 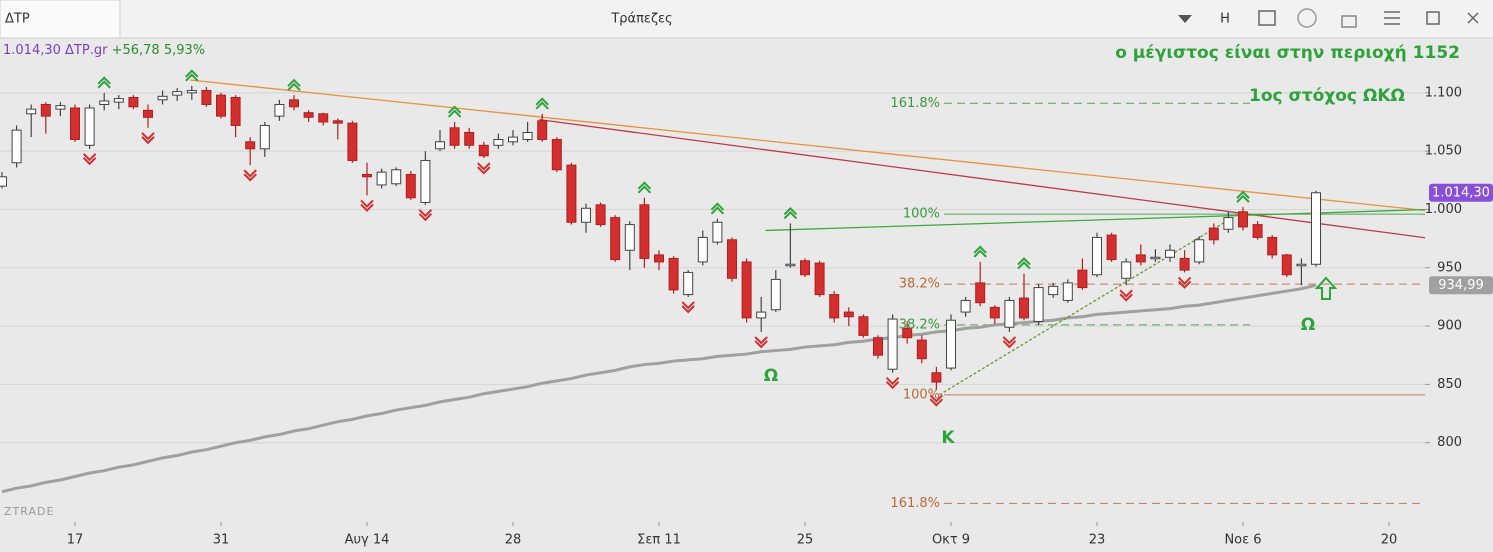 I want to click on symbol-tab, so click(x=60, y=19).